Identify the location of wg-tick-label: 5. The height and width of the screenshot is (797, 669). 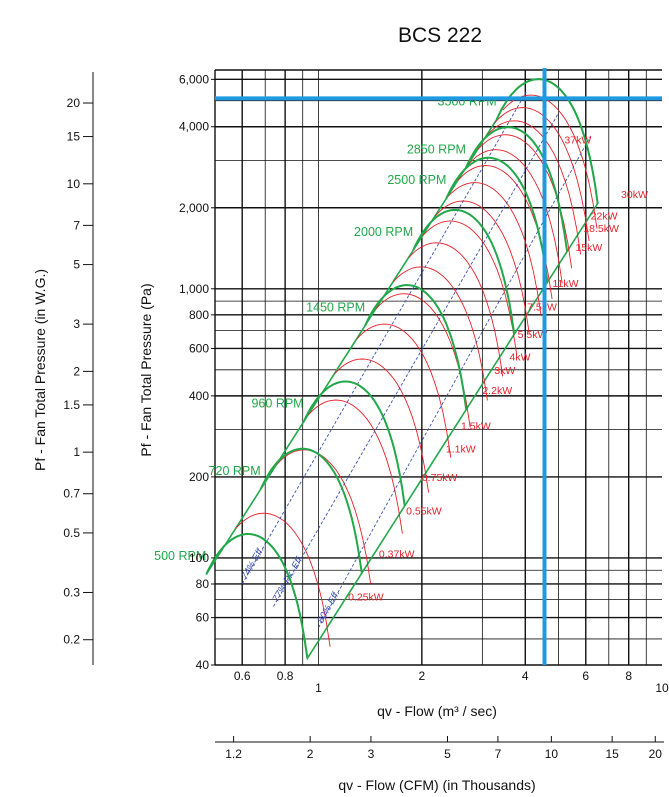
(76, 265).